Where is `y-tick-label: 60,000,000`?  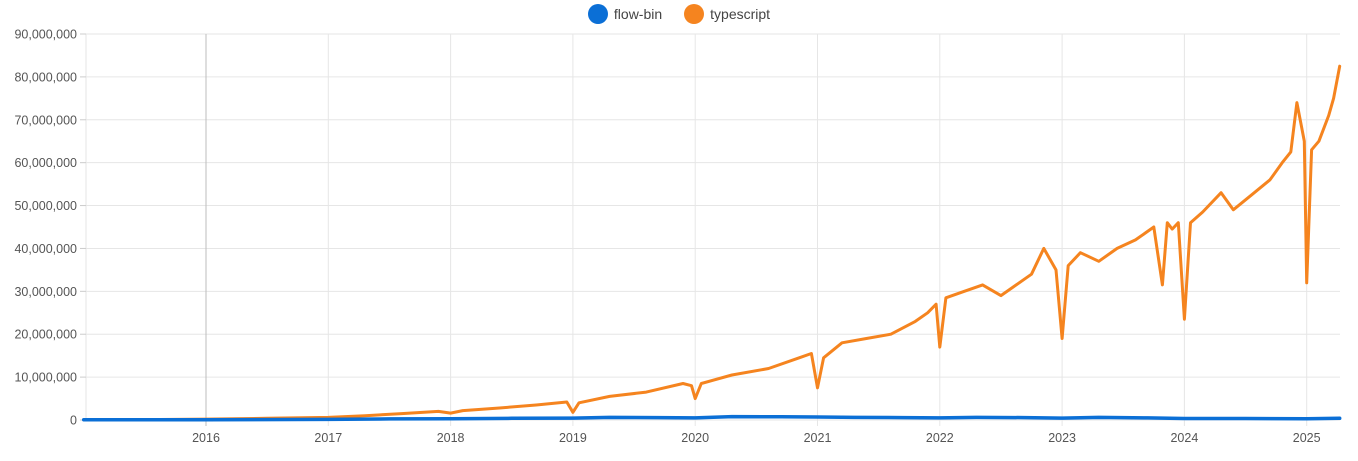 y-tick-label: 60,000,000 is located at coordinates (45, 163).